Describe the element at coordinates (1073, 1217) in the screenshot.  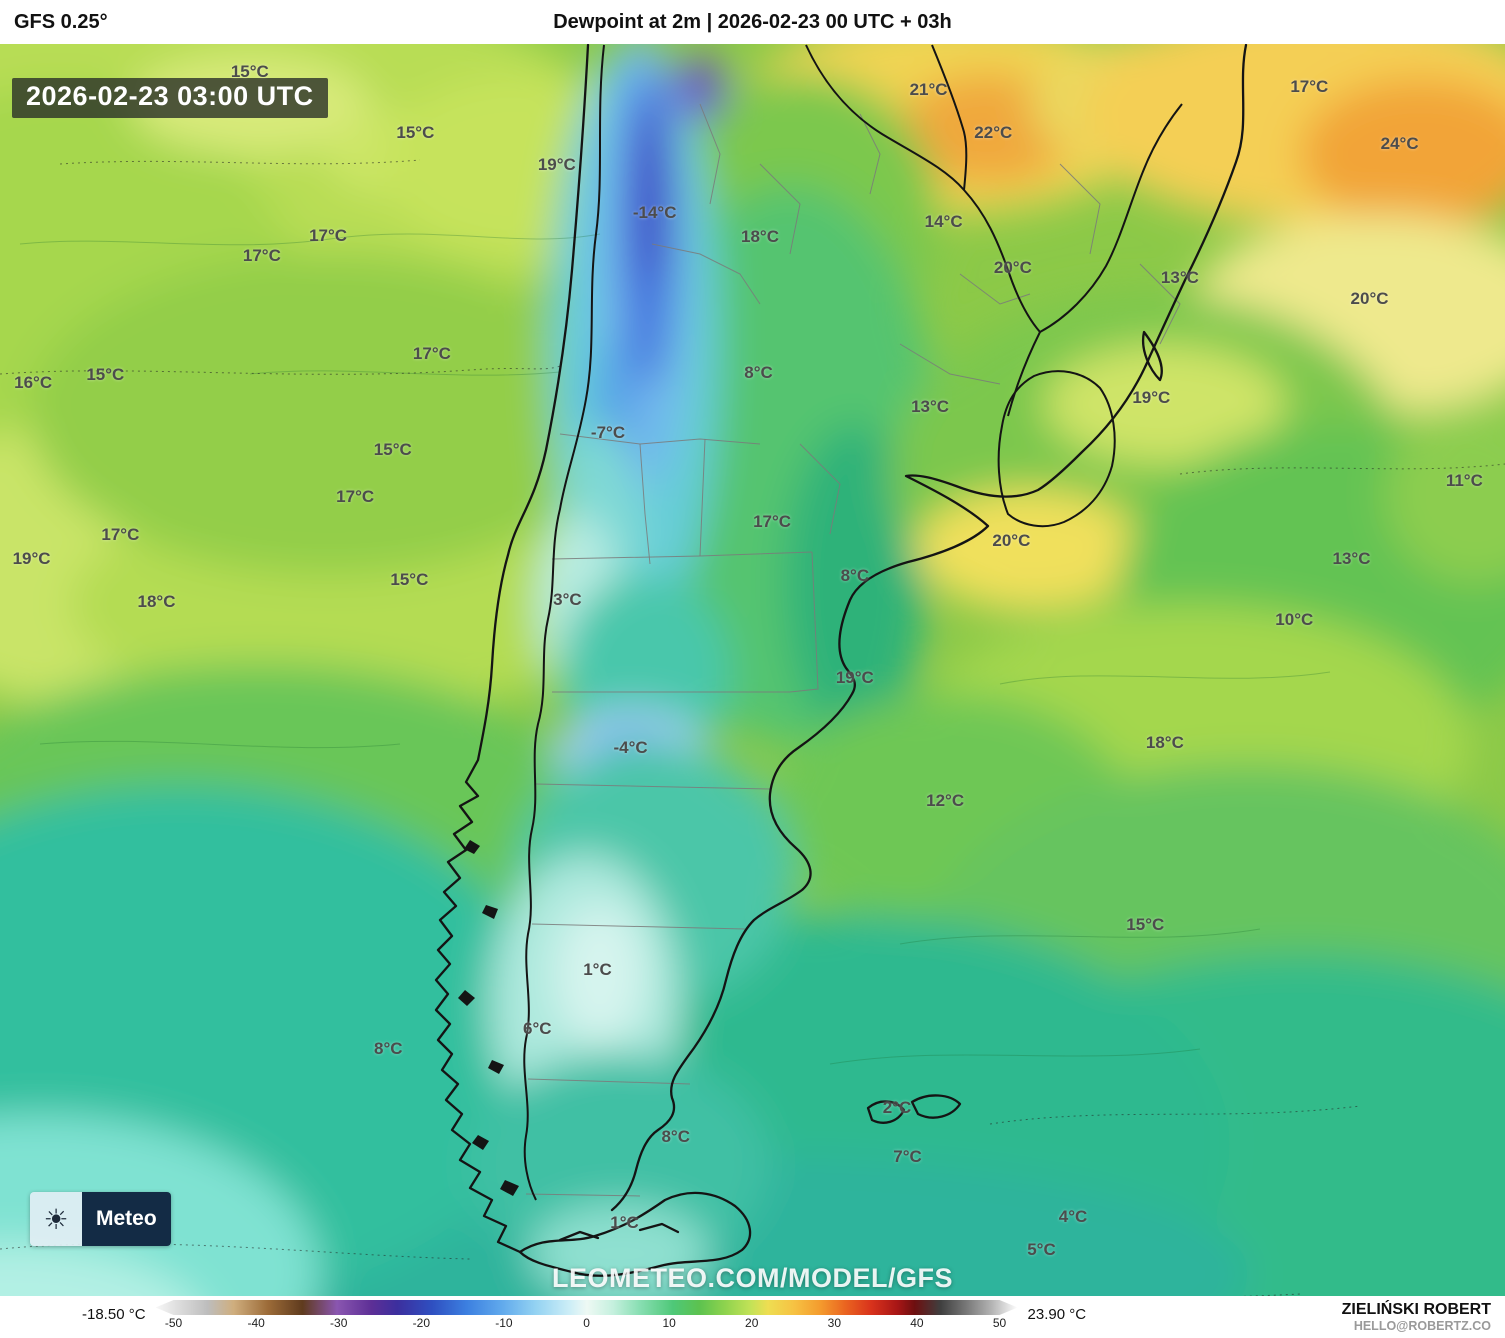
I see `temp-label: 4°C` at that location.